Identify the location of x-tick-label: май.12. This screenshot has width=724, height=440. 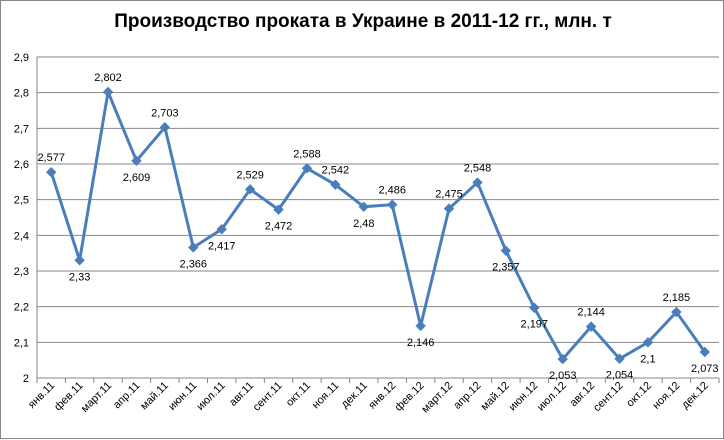
(495, 396).